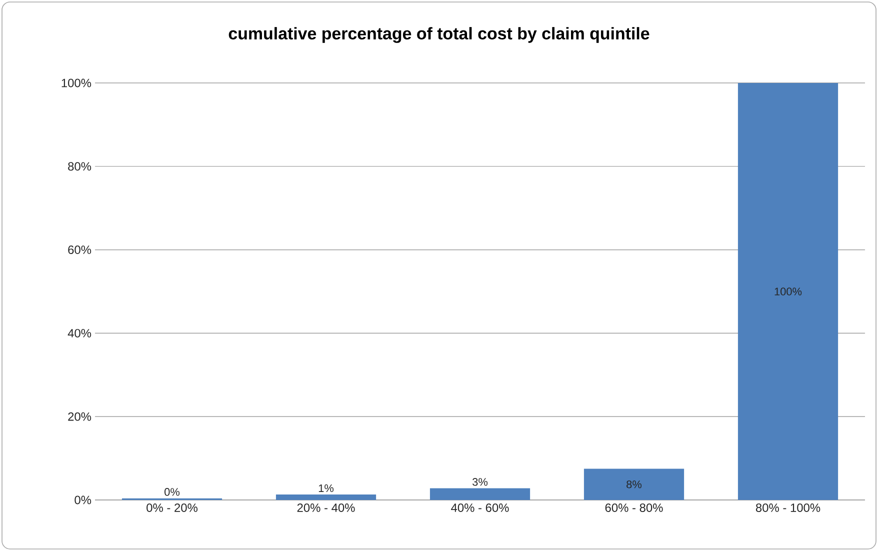 The width and height of the screenshot is (878, 551). What do you see at coordinates (788, 508) in the screenshot?
I see `x-tick-label: 80% - 100%` at bounding box center [788, 508].